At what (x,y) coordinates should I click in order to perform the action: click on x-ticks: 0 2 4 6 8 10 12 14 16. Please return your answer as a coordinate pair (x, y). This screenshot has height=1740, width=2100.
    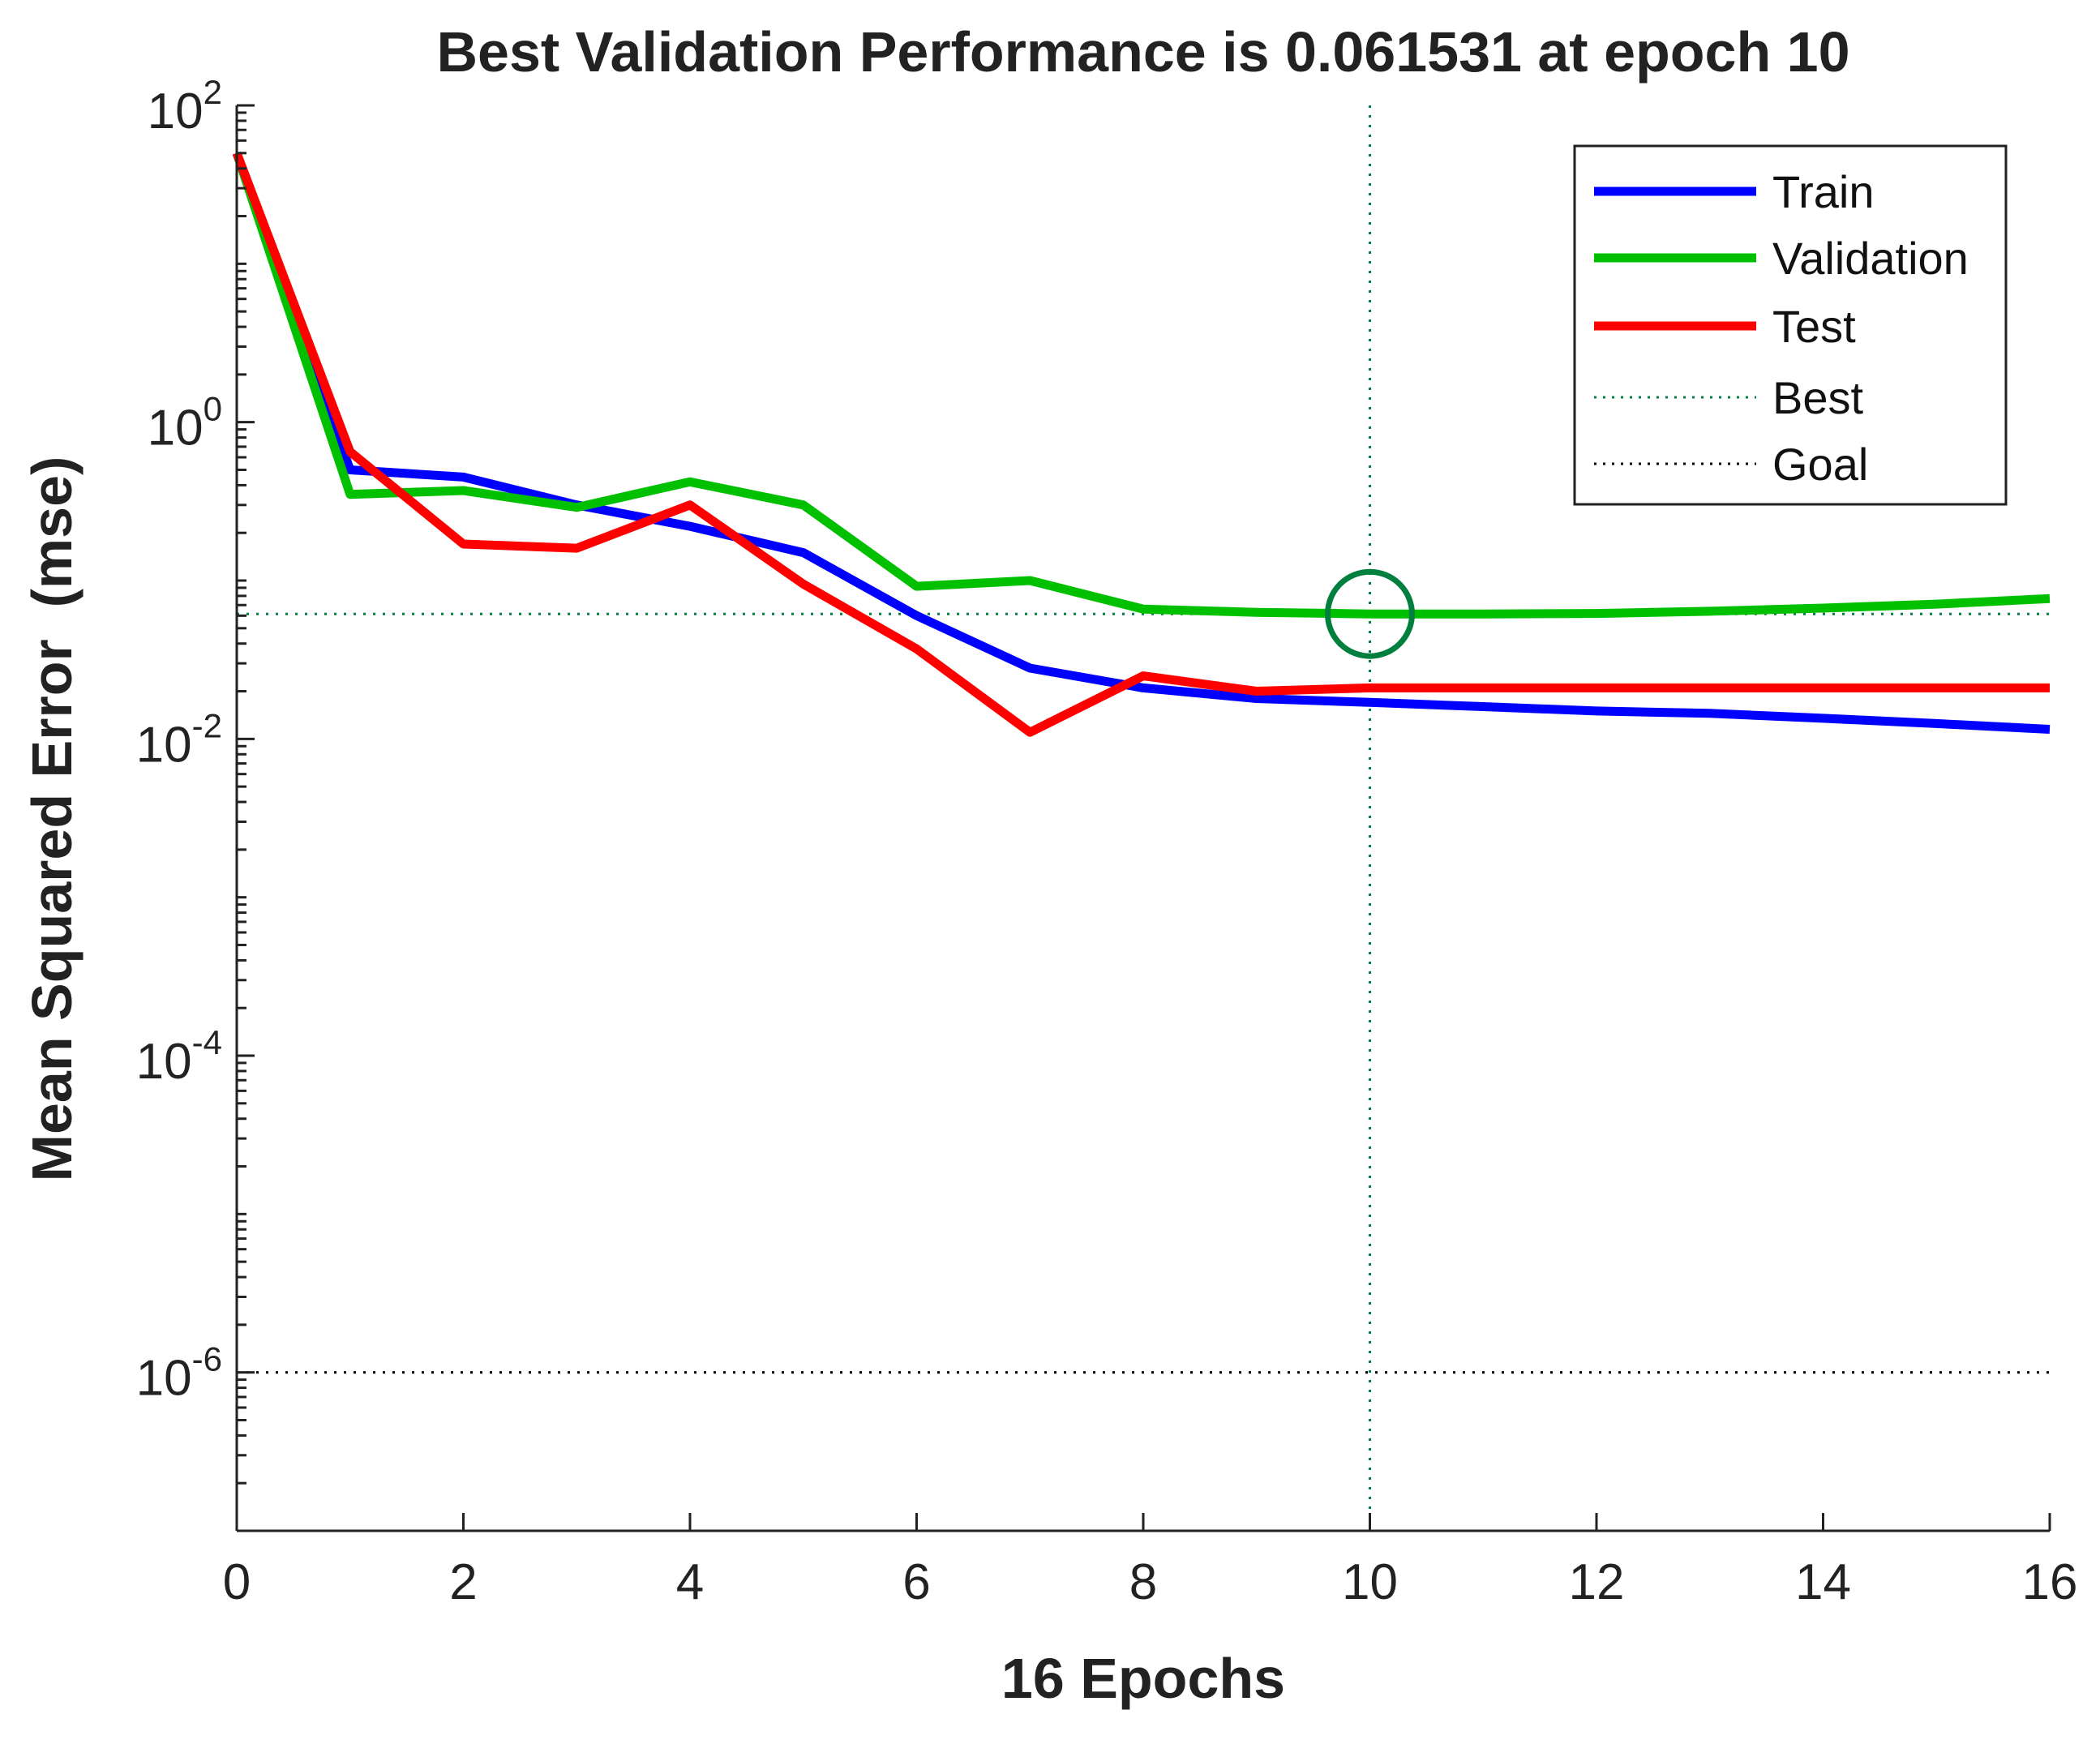
    Looking at the image, I should click on (1150, 1562).